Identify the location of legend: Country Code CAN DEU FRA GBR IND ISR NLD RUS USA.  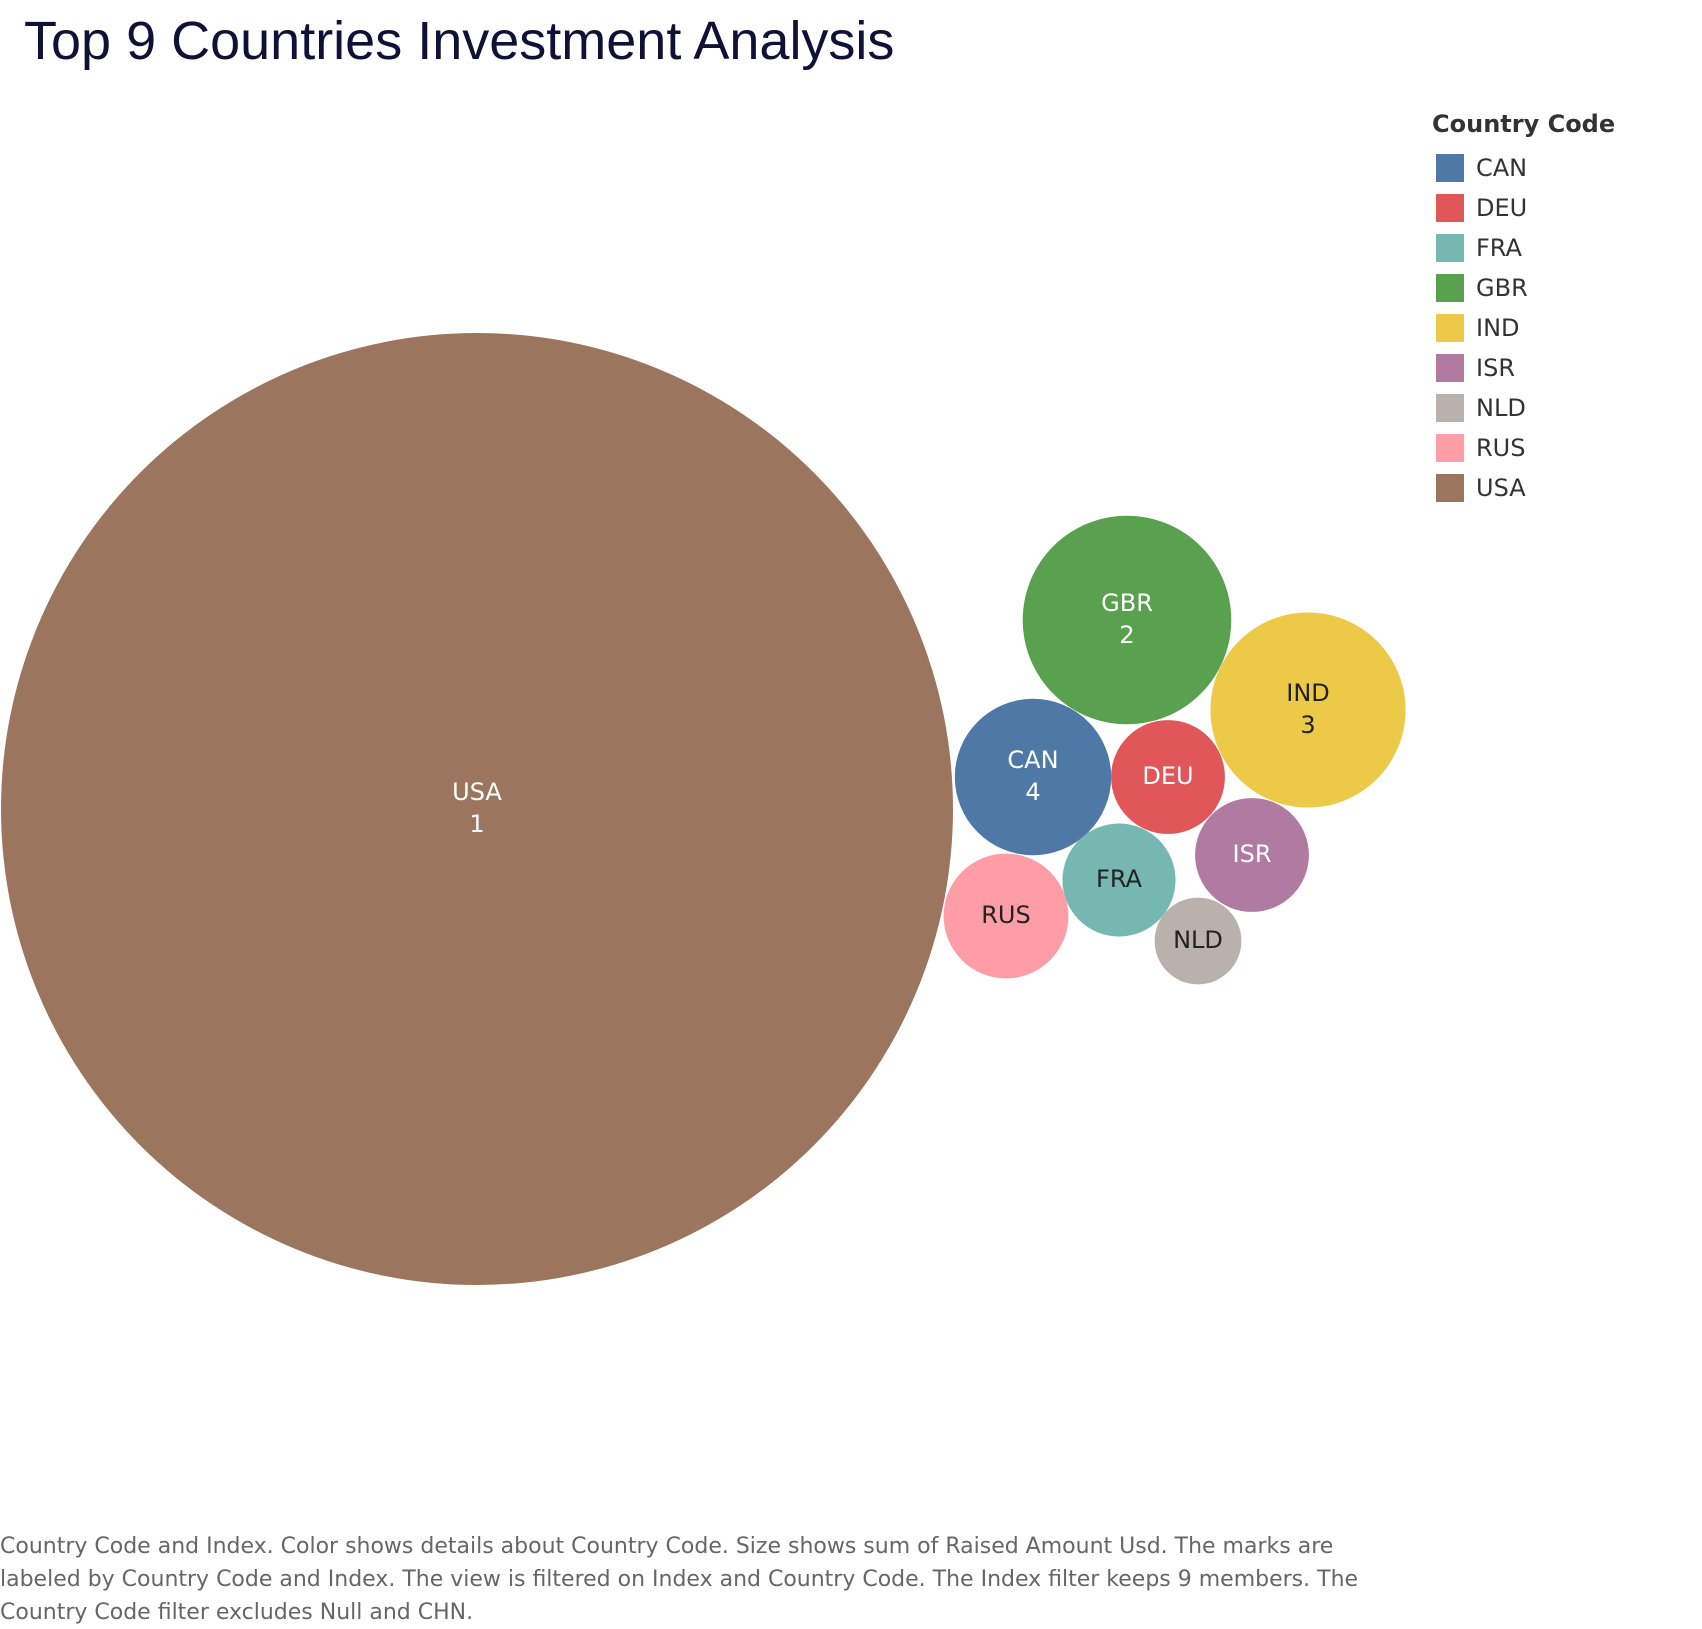
(1552, 309).